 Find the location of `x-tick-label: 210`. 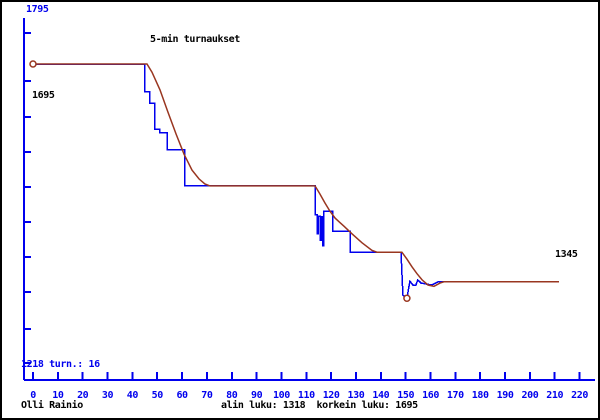

x-tick-label: 210 is located at coordinates (554, 395).